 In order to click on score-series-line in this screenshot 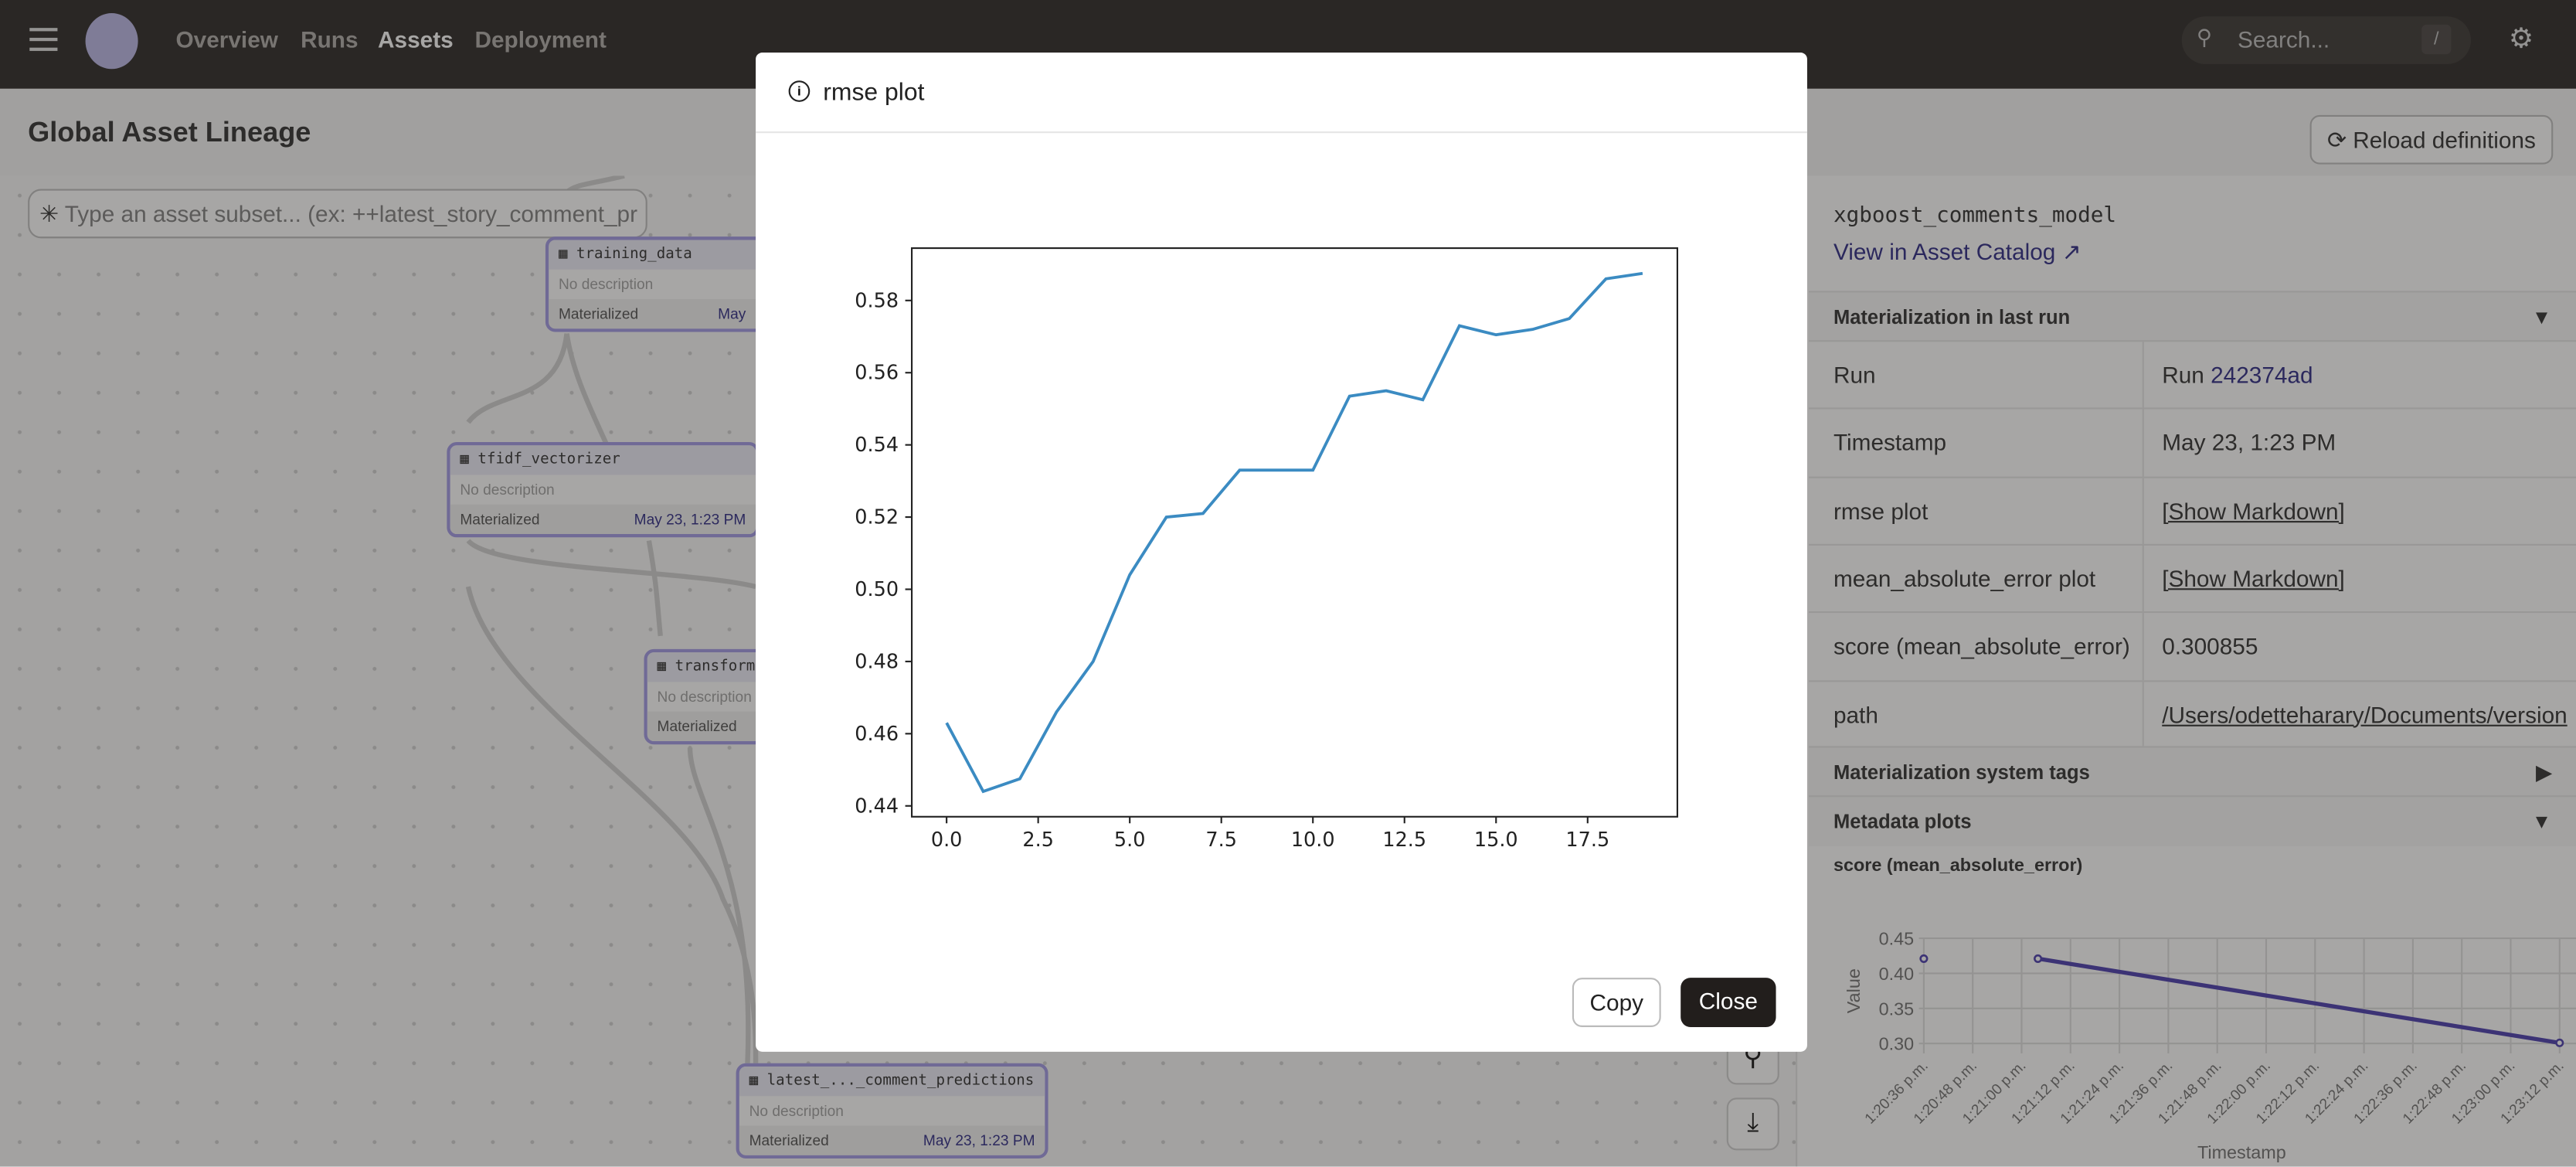, I will do `click(2299, 1001)`.